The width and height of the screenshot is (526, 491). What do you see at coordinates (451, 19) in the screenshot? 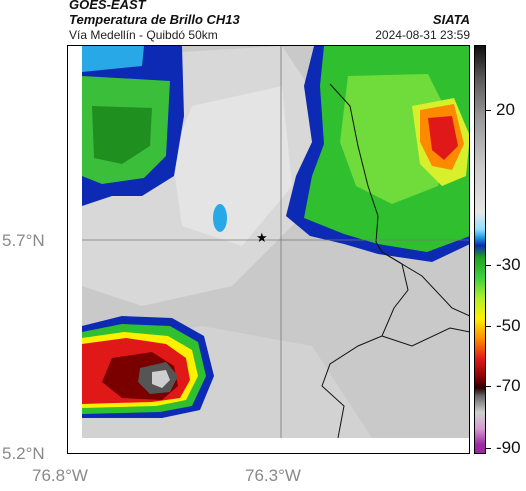
I see `agency-label: SIATA` at bounding box center [451, 19].